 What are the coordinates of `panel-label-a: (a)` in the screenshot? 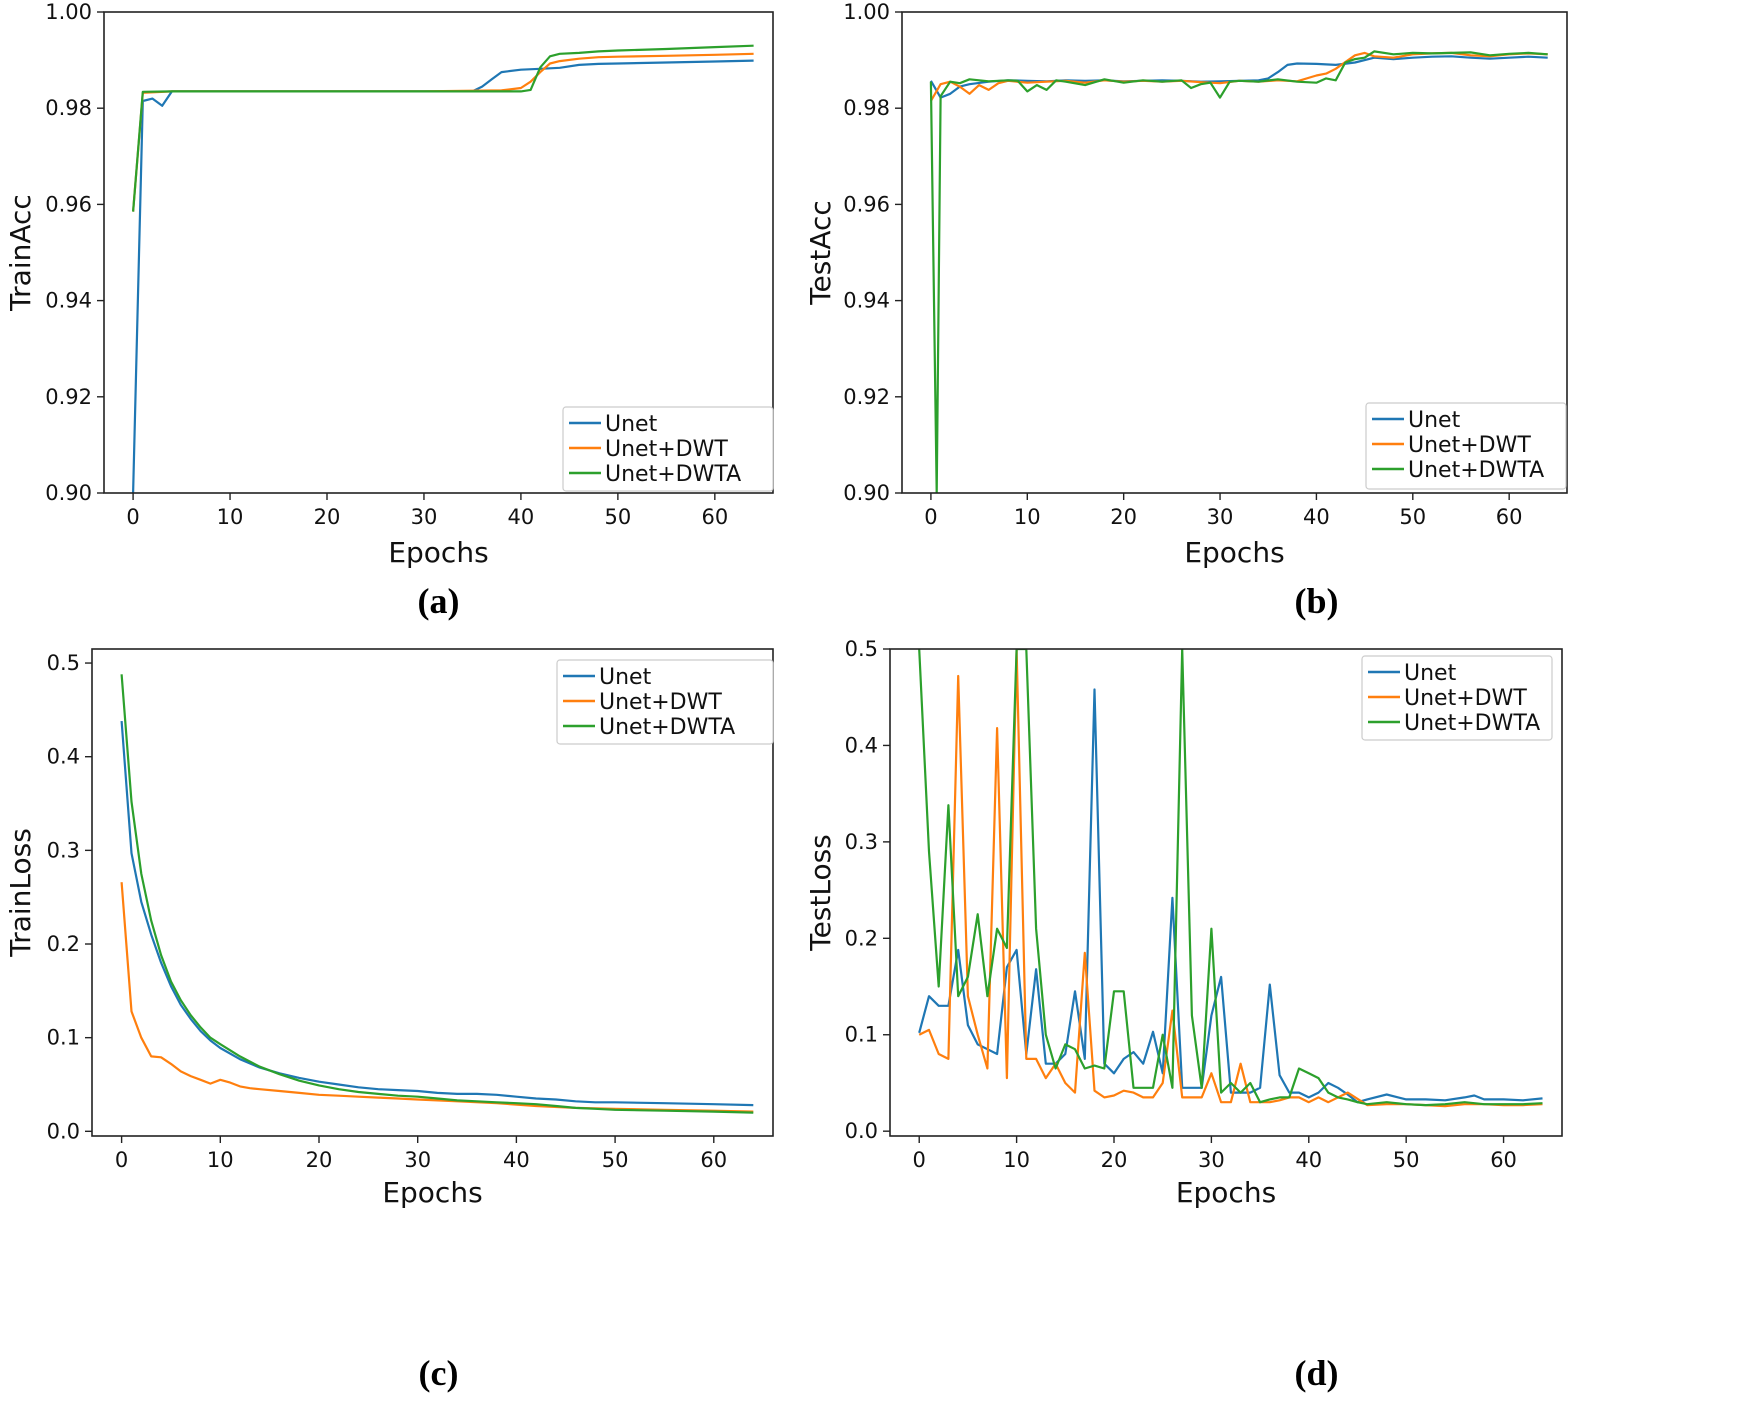 It's located at (438, 601).